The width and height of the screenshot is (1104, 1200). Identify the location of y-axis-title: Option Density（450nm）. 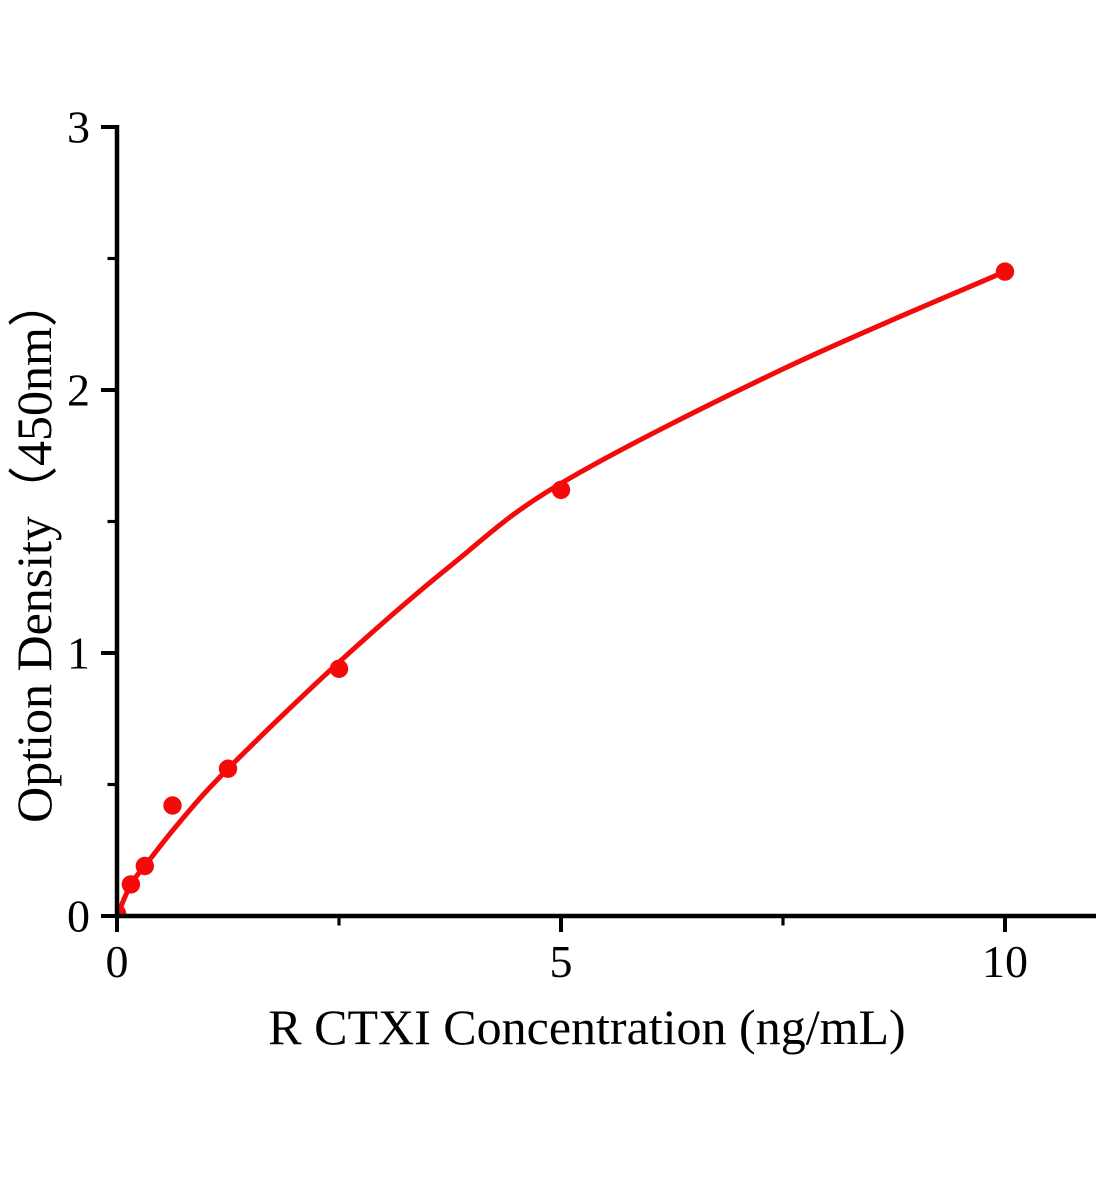
(34, 550).